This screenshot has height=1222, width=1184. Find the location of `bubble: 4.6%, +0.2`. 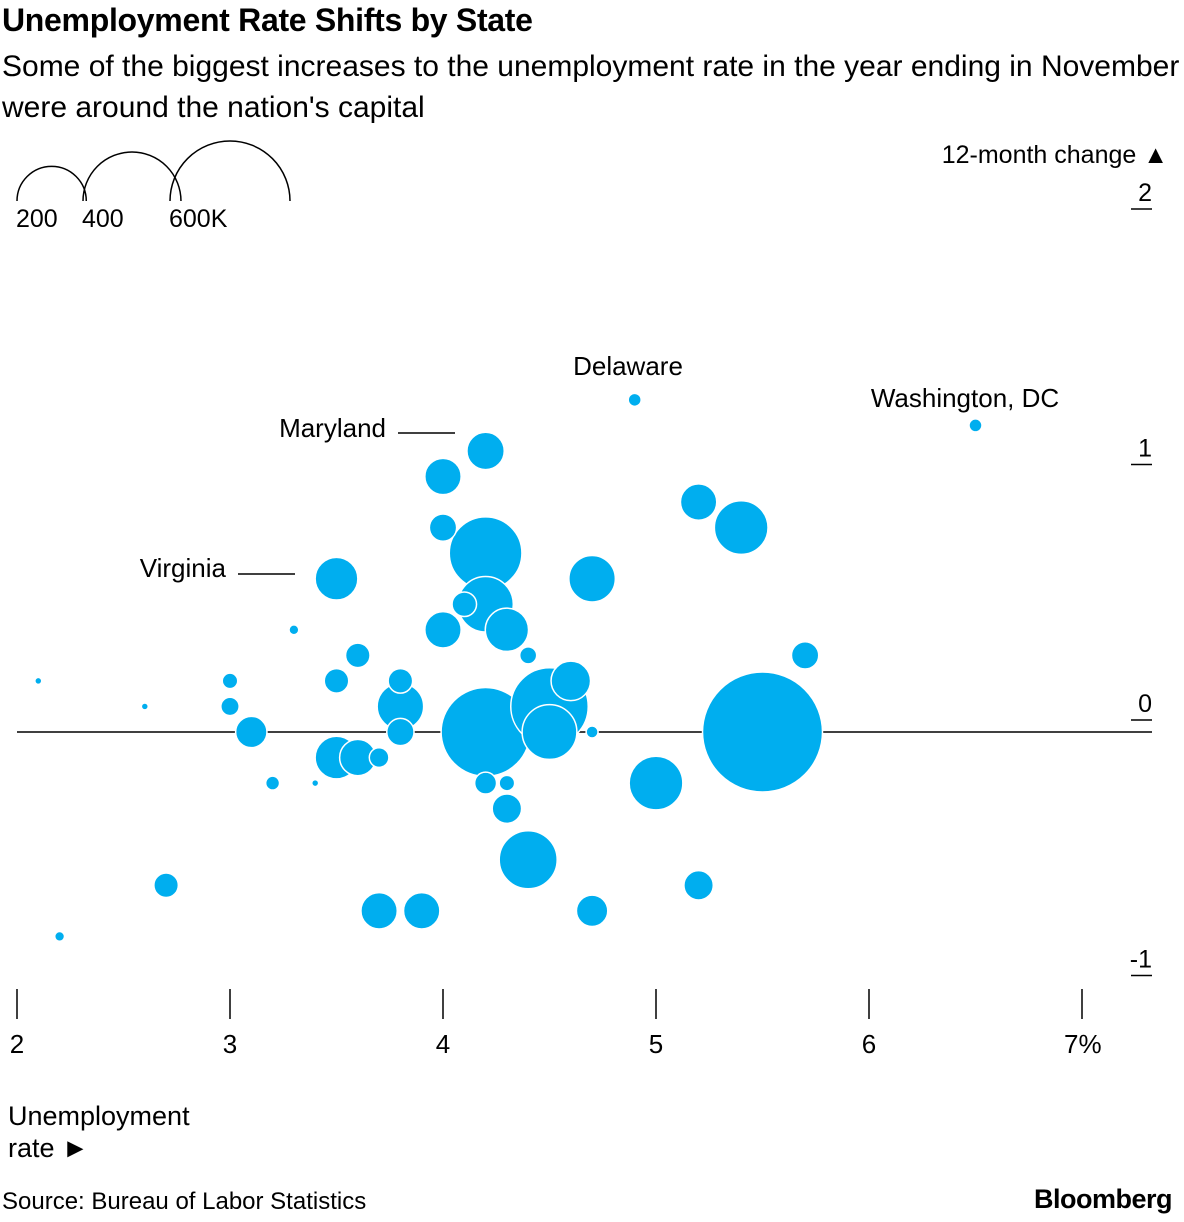

bubble: 4.6%, +0.2 is located at coordinates (571, 681).